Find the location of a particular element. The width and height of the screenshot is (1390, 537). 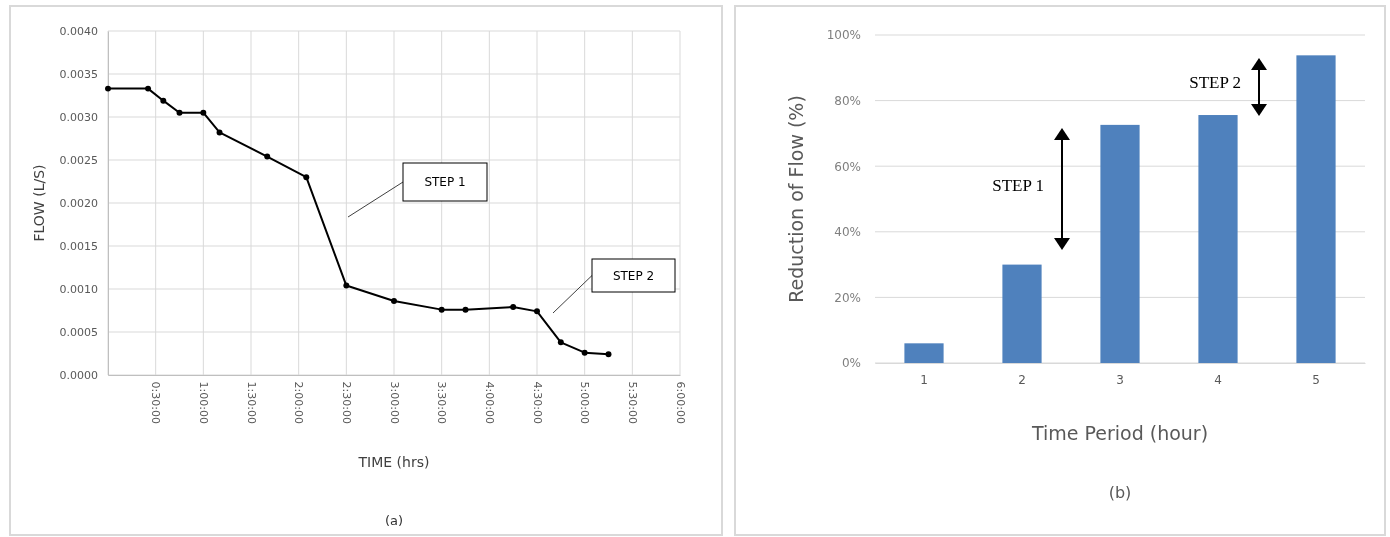

x-axis-title: TIME (hrs) is located at coordinates (393, 462).